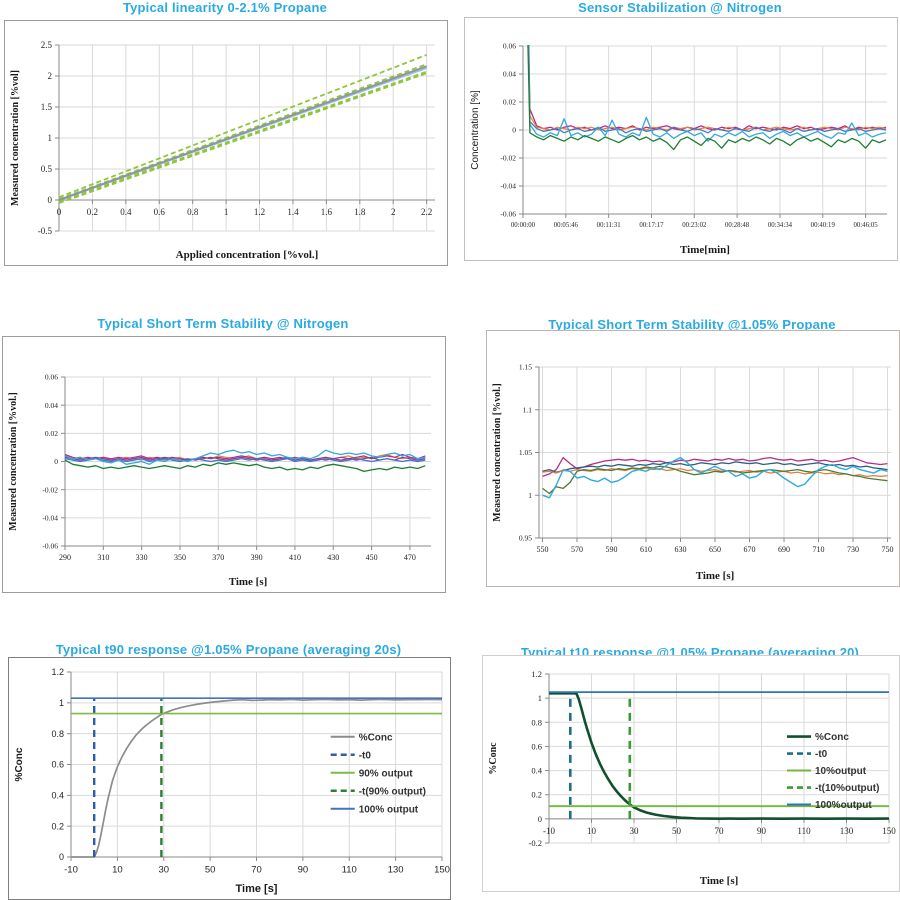 The height and width of the screenshot is (900, 900). Describe the element at coordinates (843, 805) in the screenshot. I see `legend-label: 100%output` at that location.